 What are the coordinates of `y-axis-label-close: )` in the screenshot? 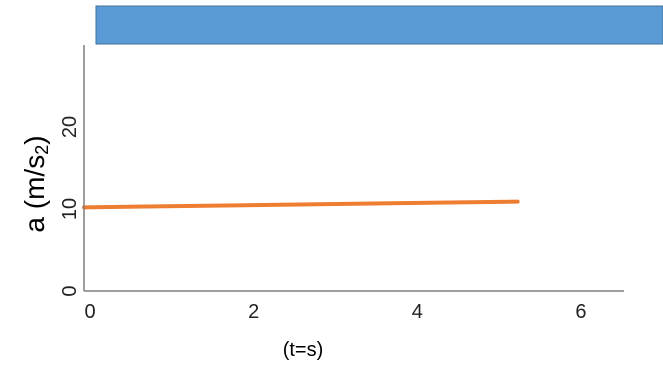 It's located at (34, 139).